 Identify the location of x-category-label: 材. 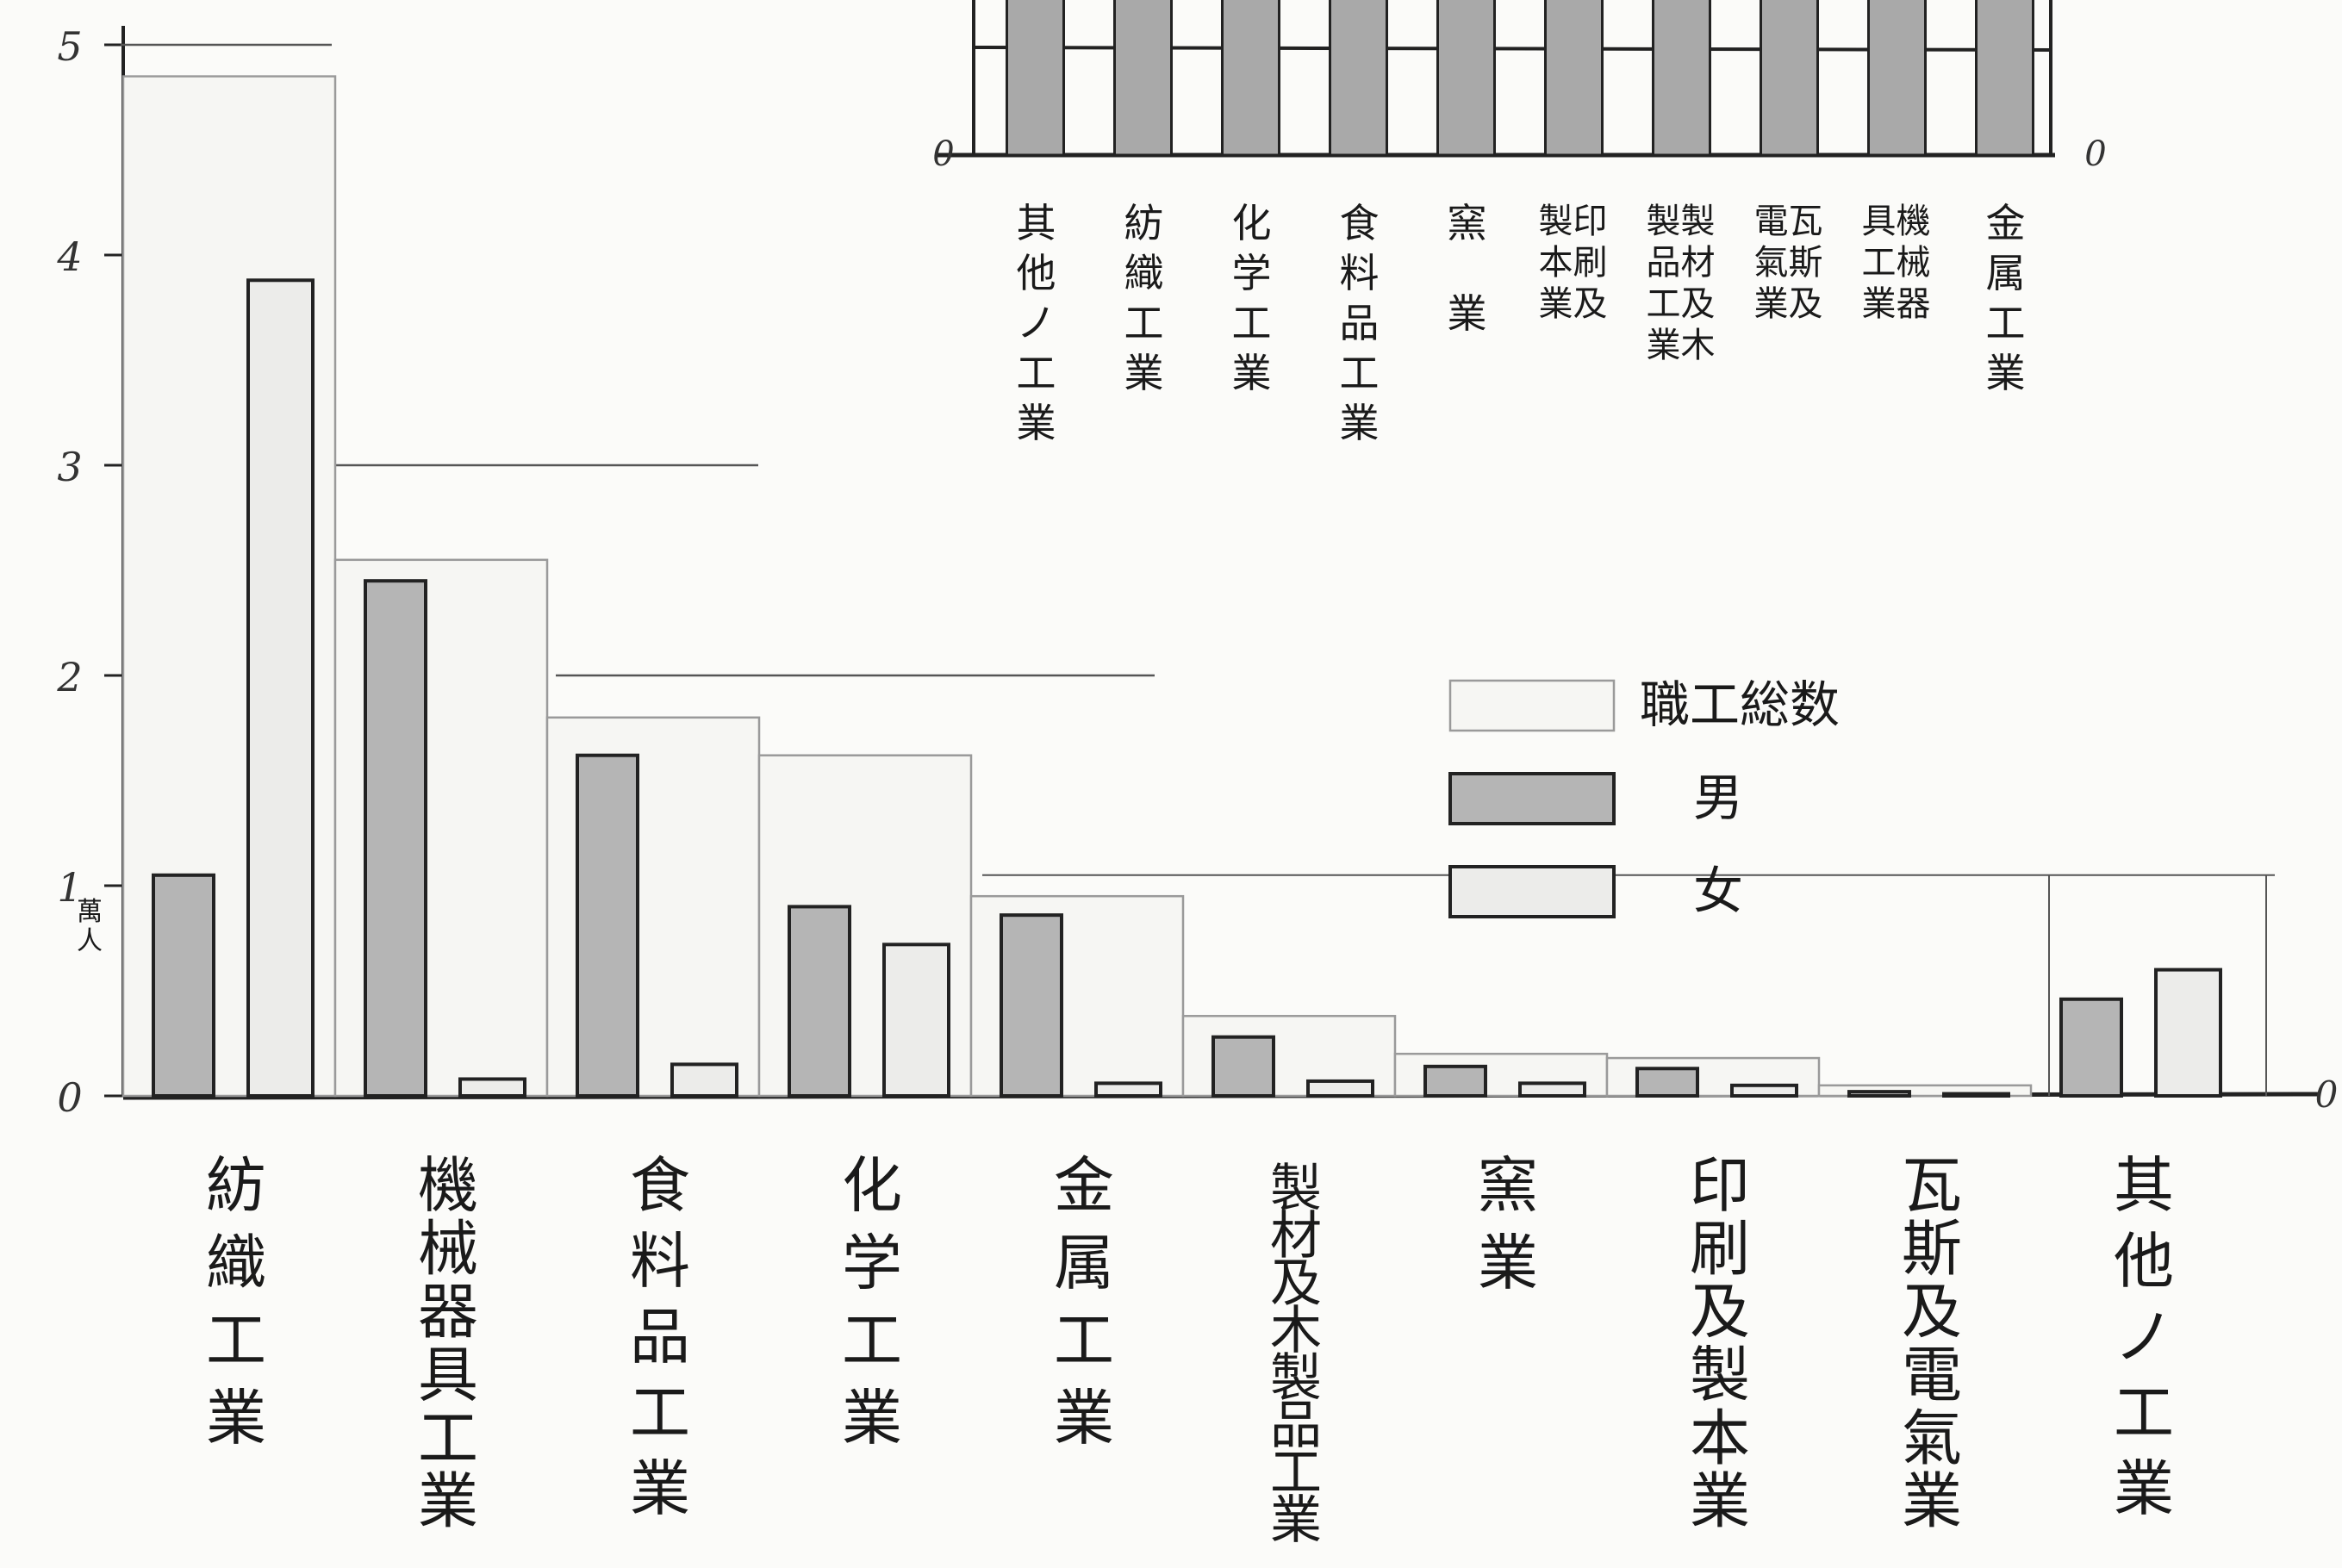
(1296, 1236).